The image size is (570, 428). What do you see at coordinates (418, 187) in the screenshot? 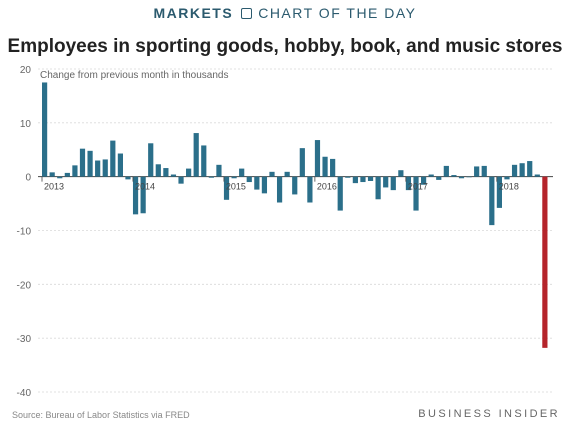
I see `x-tick-label: 2017` at bounding box center [418, 187].